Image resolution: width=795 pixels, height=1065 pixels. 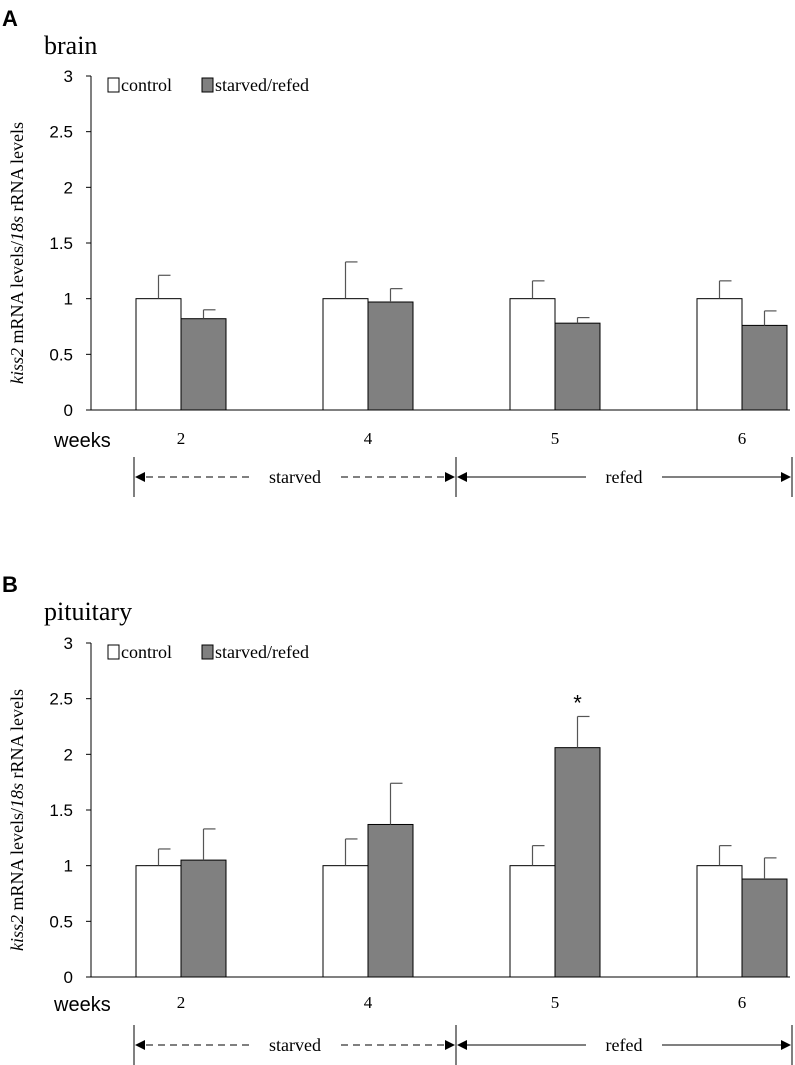 I want to click on panel-title: brain, so click(x=70, y=45).